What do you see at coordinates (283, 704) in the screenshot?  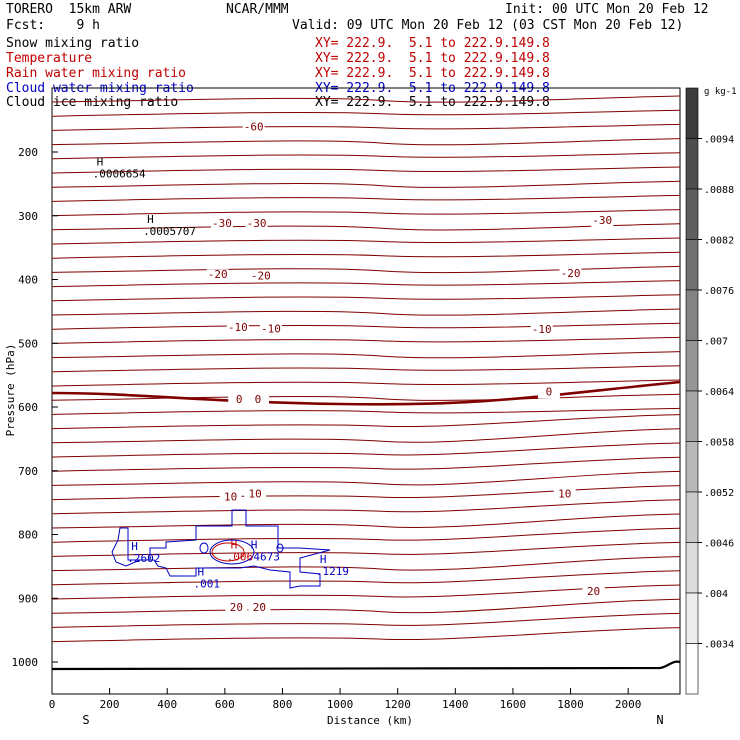 I see `x-tick-label: 800` at bounding box center [283, 704].